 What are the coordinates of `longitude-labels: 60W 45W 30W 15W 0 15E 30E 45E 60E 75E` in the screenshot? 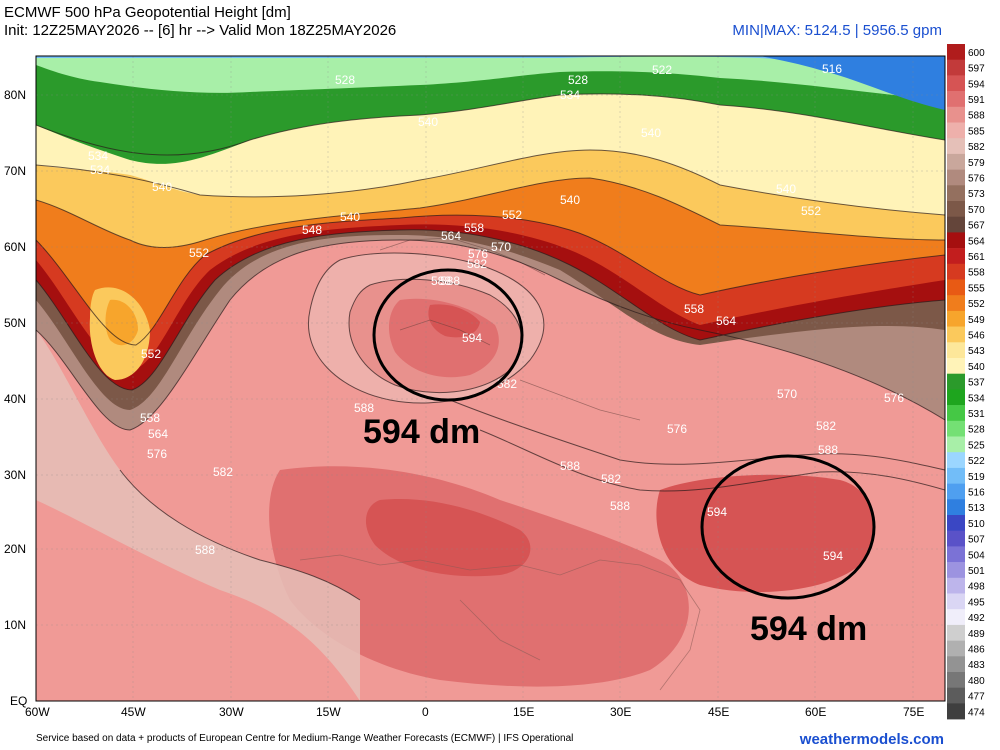 It's located at (474, 712).